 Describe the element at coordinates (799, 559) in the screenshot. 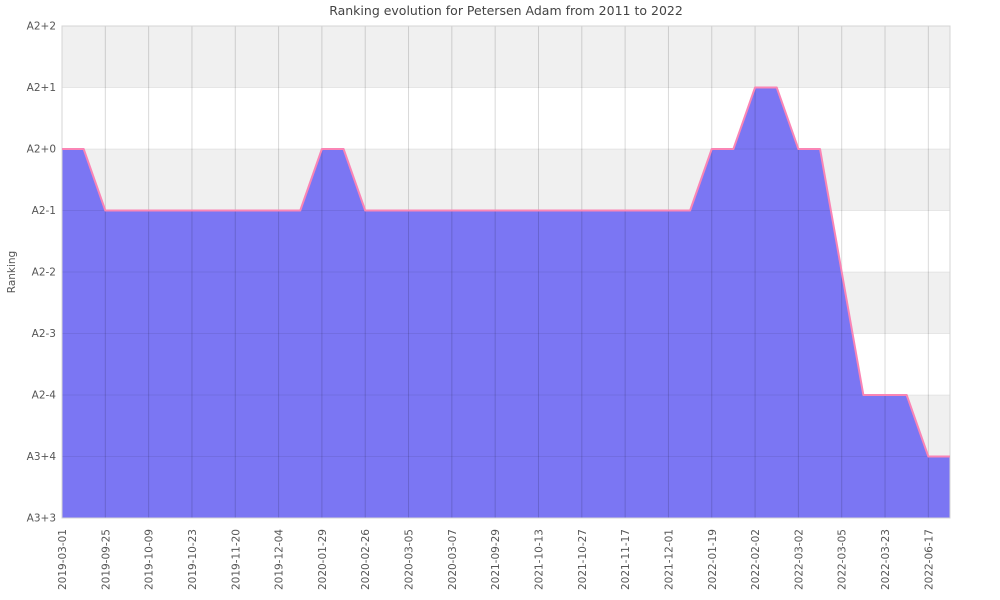

I see `x-tick-label: 2022-03-02` at that location.